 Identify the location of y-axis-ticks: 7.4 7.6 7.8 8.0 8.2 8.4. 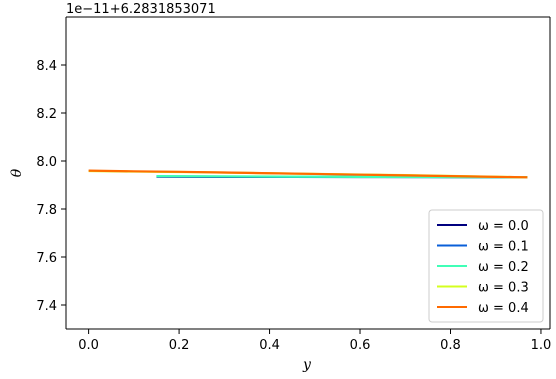
(51, 186).